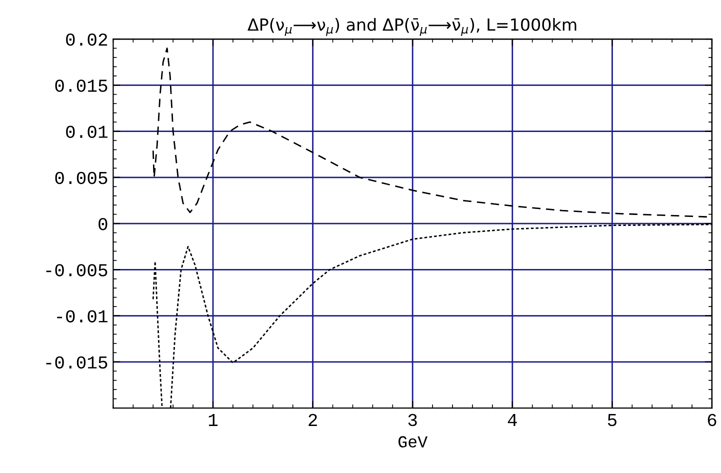  Describe the element at coordinates (413, 442) in the screenshot. I see `x-axis-title: GeV` at that location.